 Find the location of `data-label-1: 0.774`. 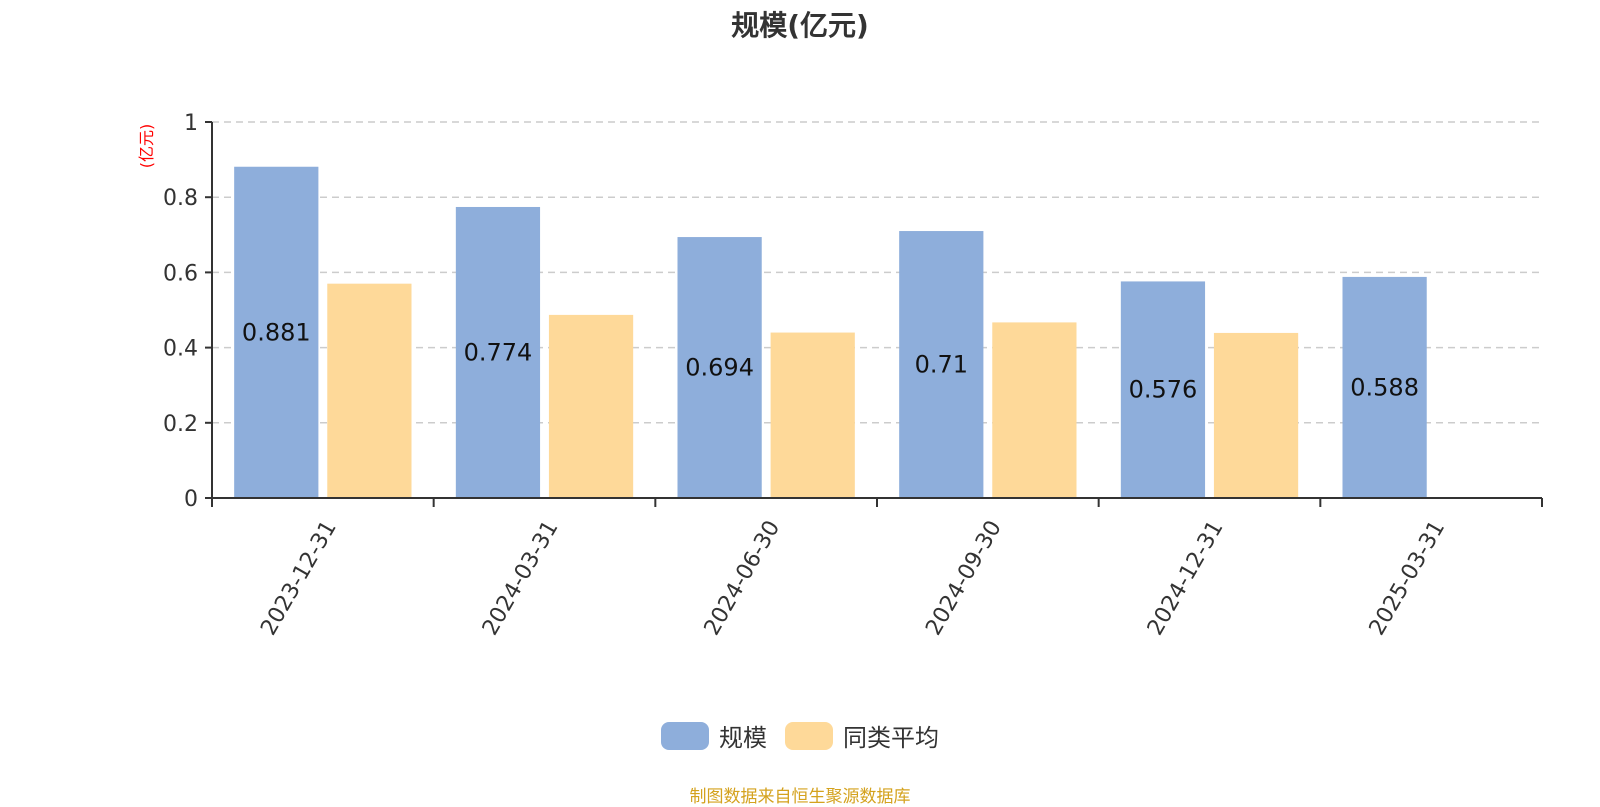

data-label-1: 0.774 is located at coordinates (498, 352).